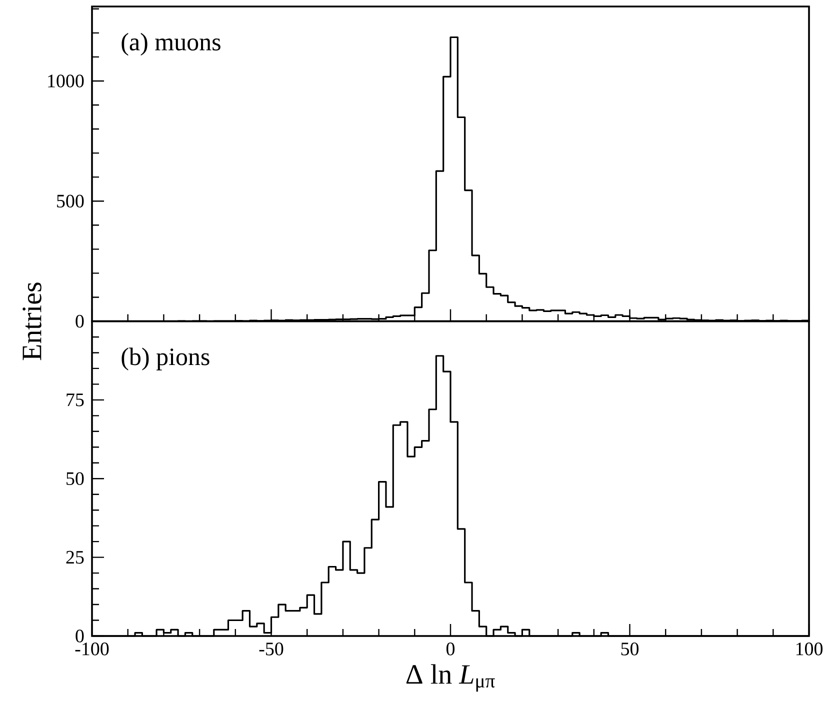  I want to click on x-tick-label: -100, so click(92, 649).